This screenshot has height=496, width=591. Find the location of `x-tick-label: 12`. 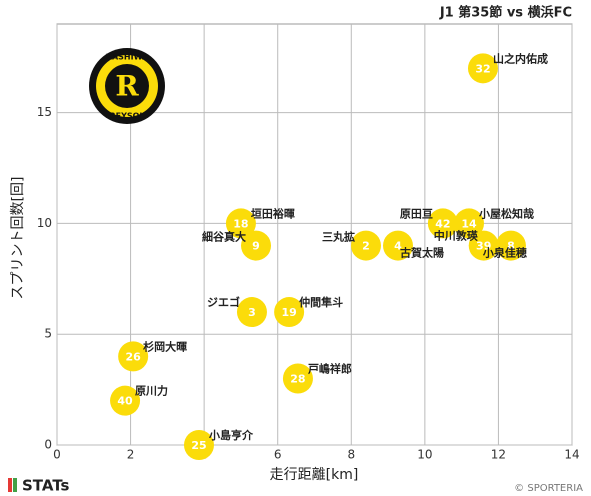

x-tick-label: 12 is located at coordinates (498, 455).